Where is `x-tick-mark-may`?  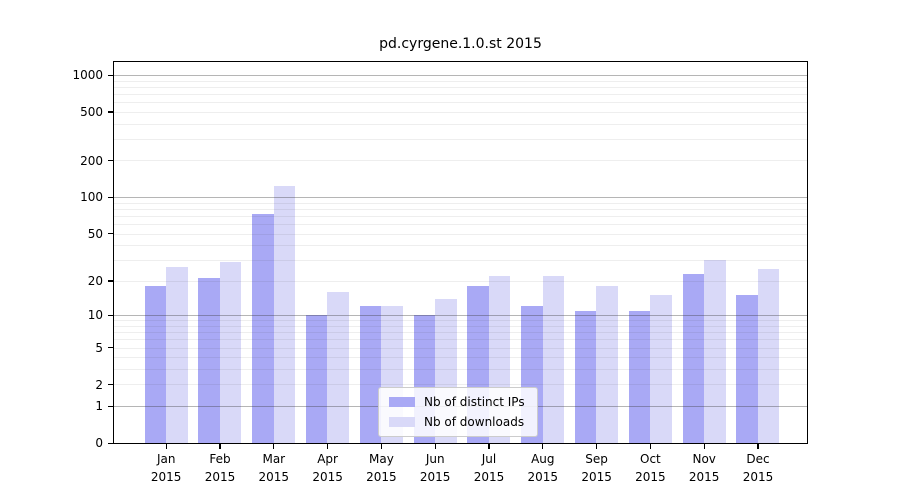
x-tick-mark-may is located at coordinates (381, 447).